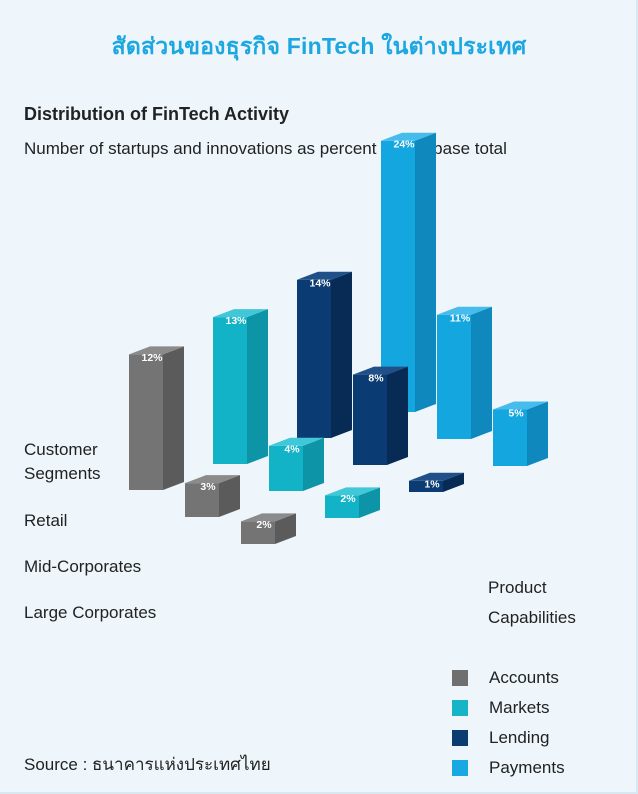  What do you see at coordinates (460, 318) in the screenshot?
I see `bar-value-label: 11%` at bounding box center [460, 318].